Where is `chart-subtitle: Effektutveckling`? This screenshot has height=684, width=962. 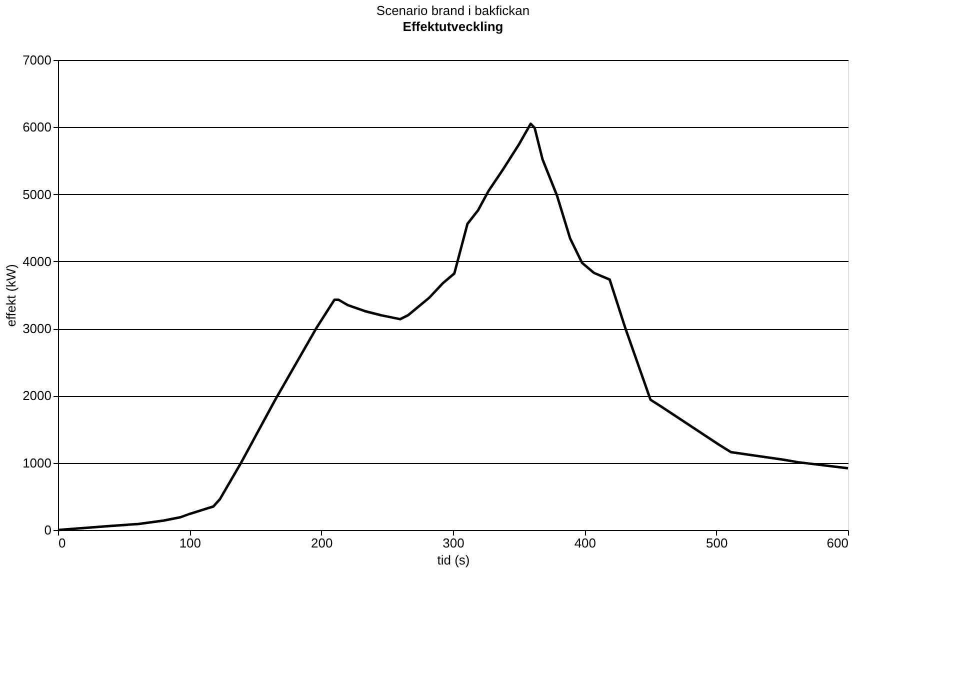 chart-subtitle: Effektutveckling is located at coordinates (453, 26).